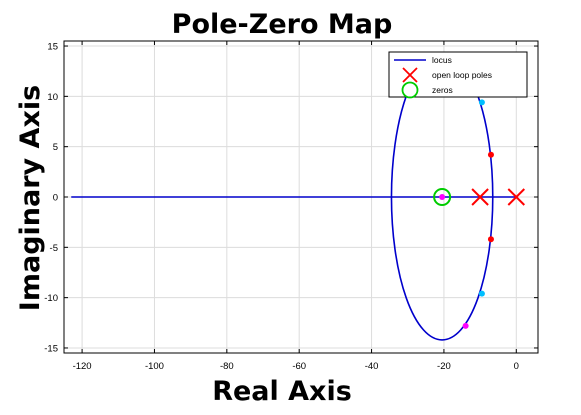 This screenshot has width=581, height=415. What do you see at coordinates (410, 90) in the screenshot?
I see `legend-zero-swatch` at bounding box center [410, 90].